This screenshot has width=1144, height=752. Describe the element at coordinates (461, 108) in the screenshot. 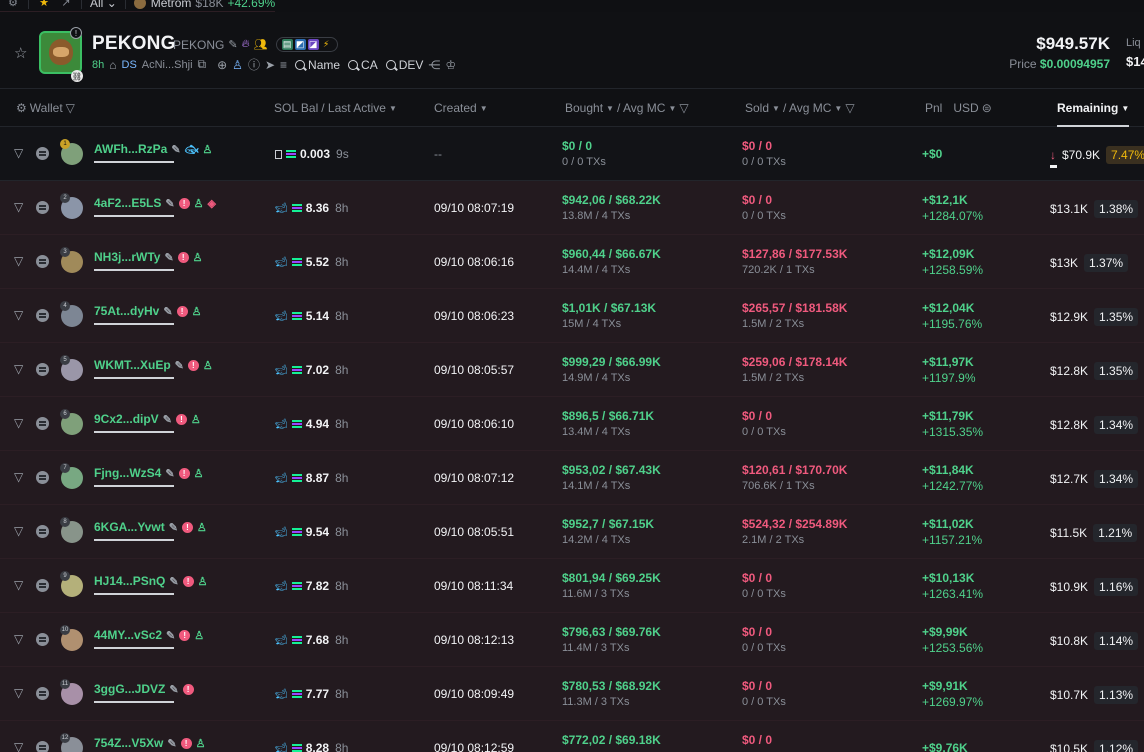

I see `col-created: Created ▼` at that location.